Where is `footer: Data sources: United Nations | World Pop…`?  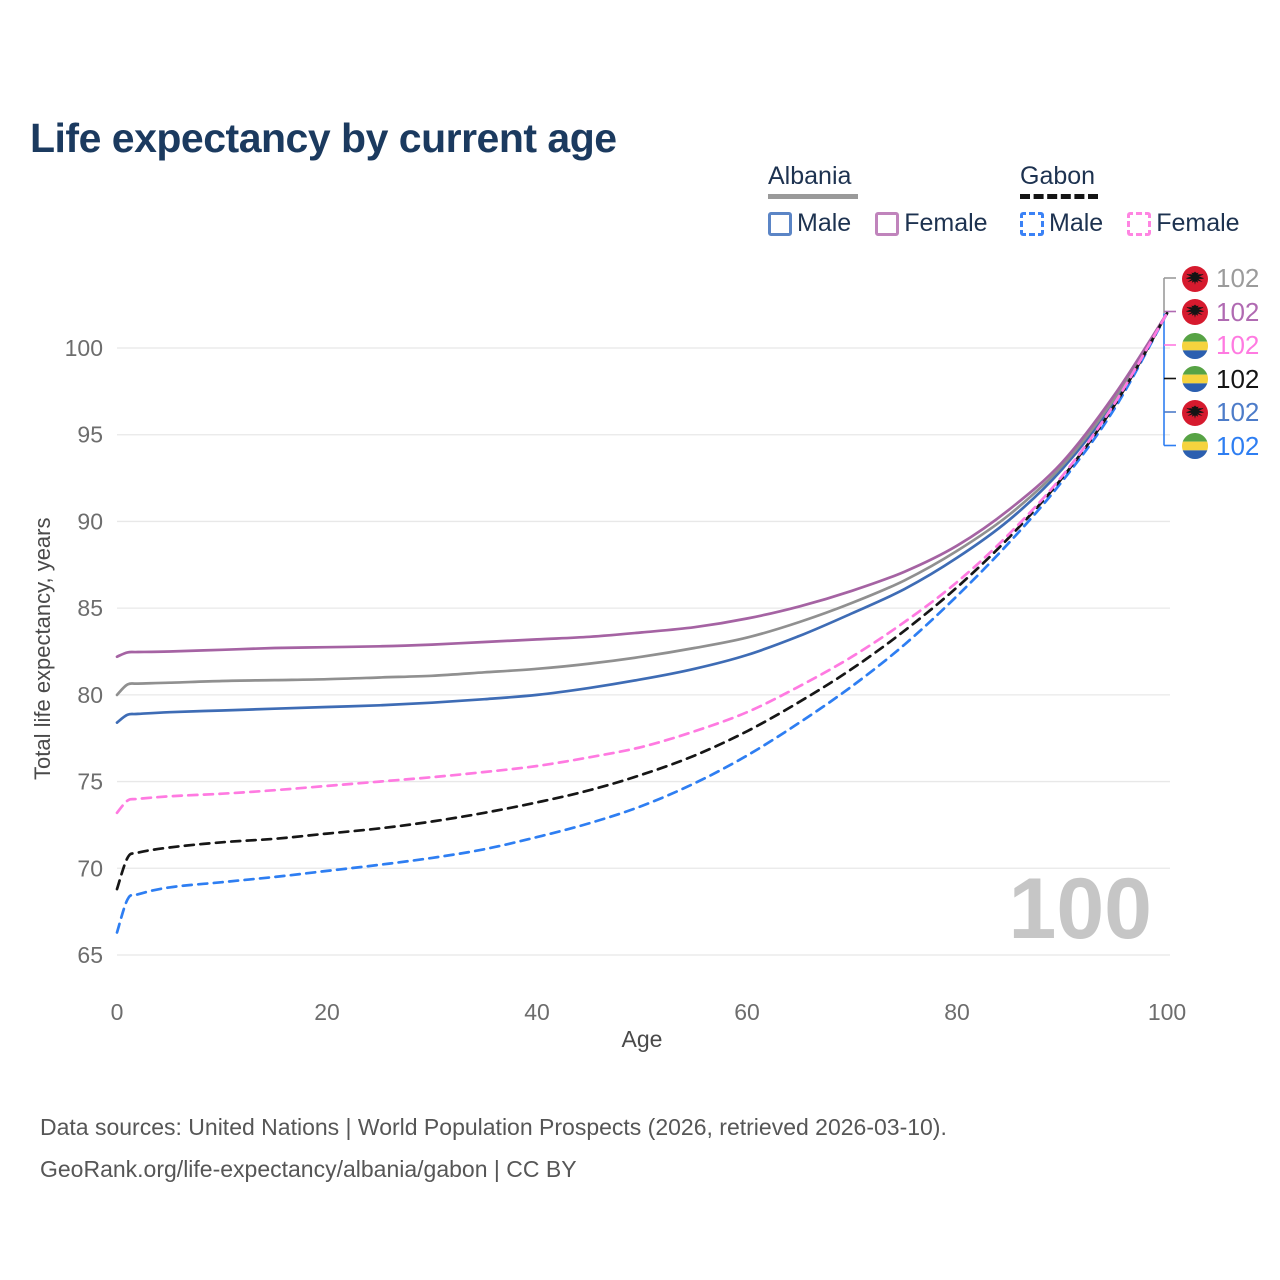
footer: Data sources: United Nations | World Pop… is located at coordinates (493, 1148).